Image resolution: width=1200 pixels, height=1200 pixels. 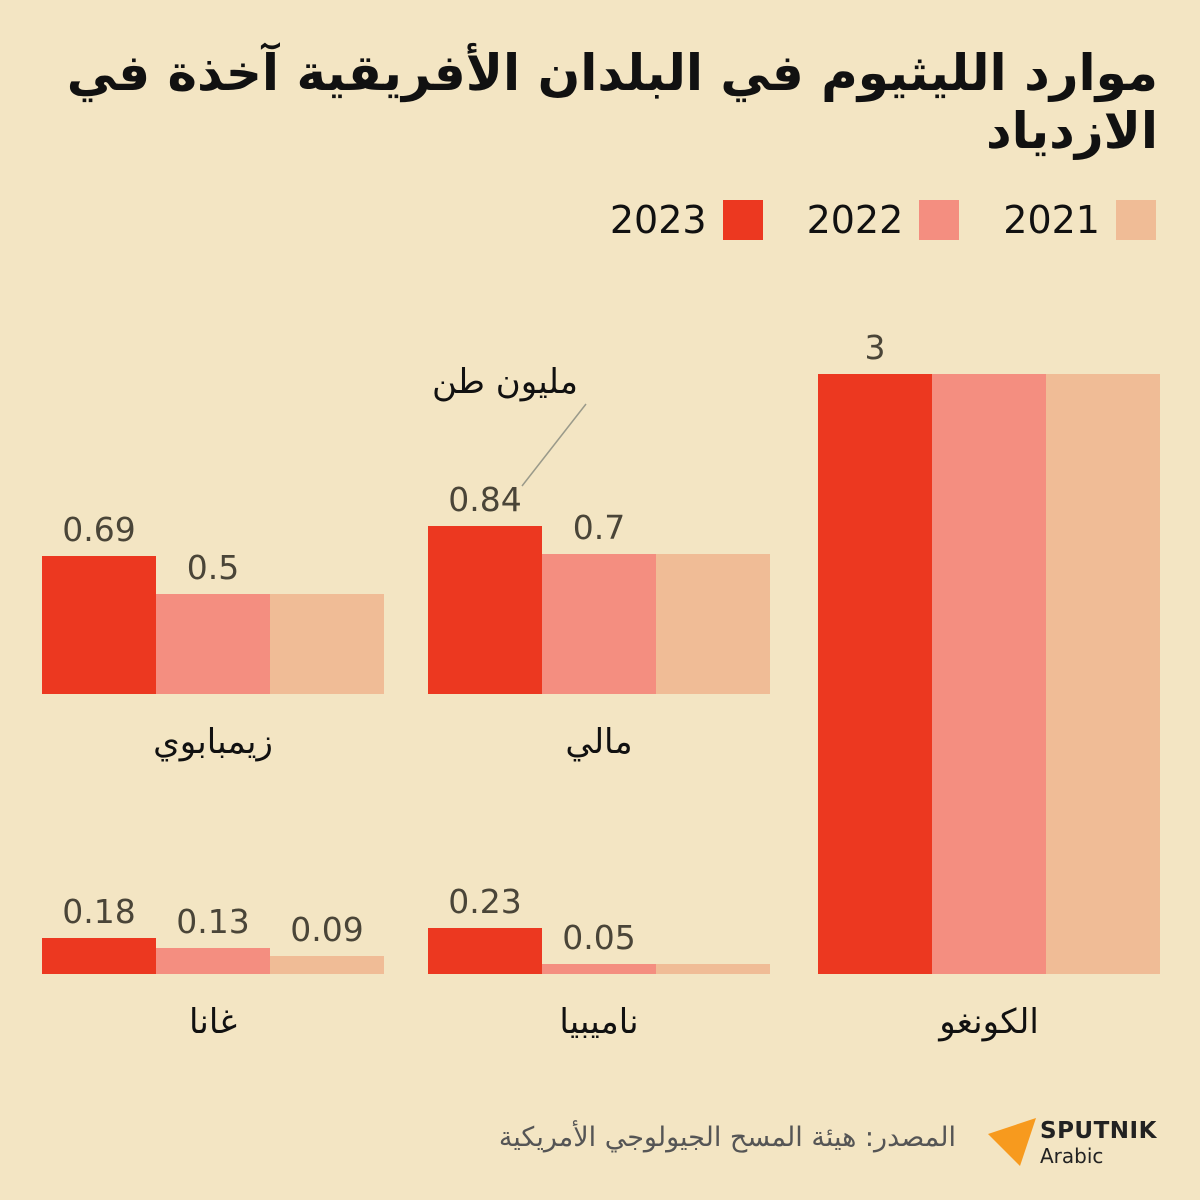 What do you see at coordinates (99, 911) in the screenshot?
I see `data-label: 0.18` at bounding box center [99, 911].